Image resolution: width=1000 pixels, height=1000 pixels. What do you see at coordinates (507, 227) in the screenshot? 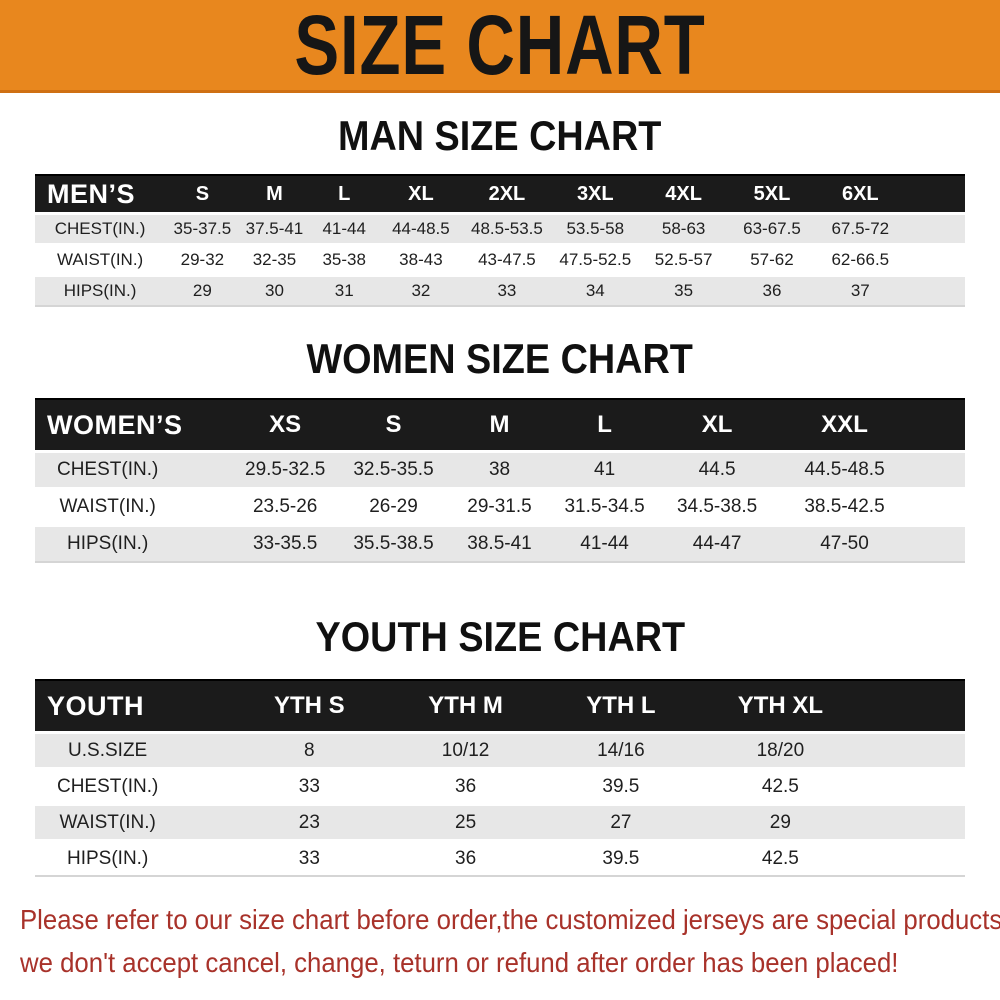
I see `size-cell: 48.5-53.5` at bounding box center [507, 227].